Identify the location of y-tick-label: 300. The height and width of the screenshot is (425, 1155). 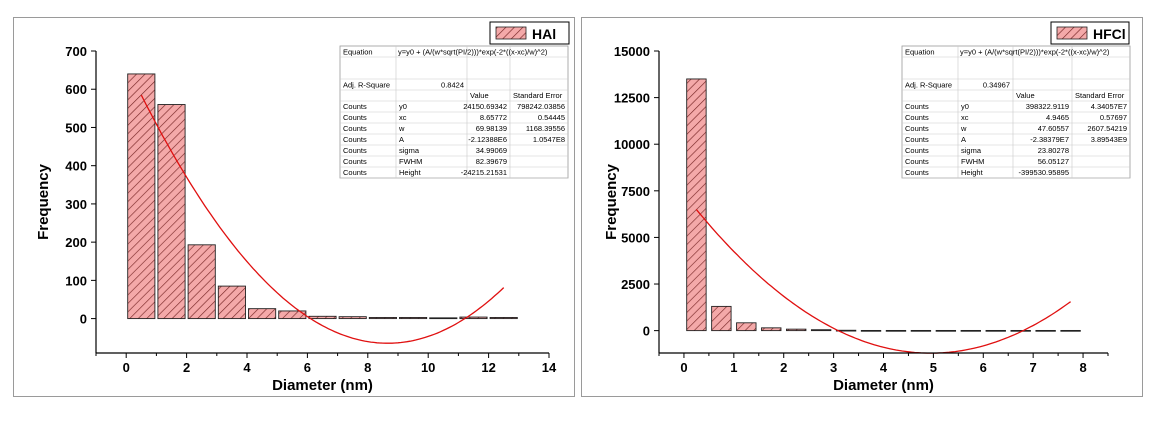
(76, 204).